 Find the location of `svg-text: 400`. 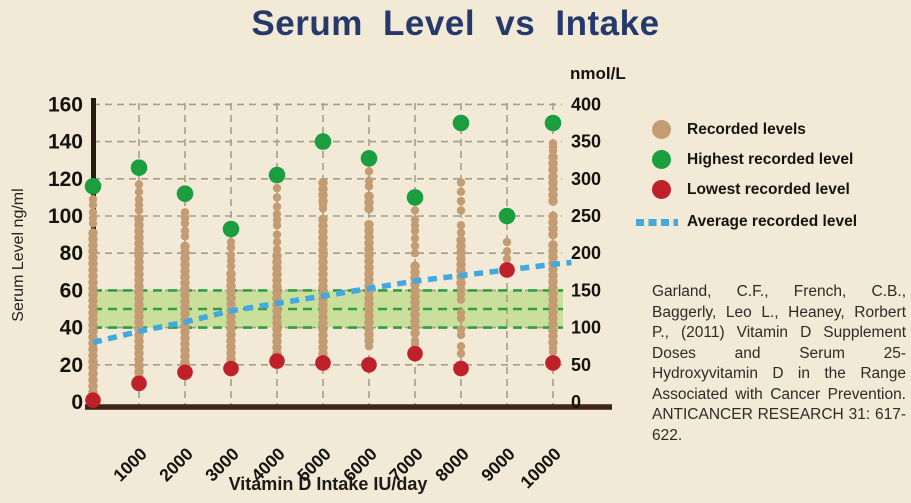

svg-text: 400 is located at coordinates (586, 104).